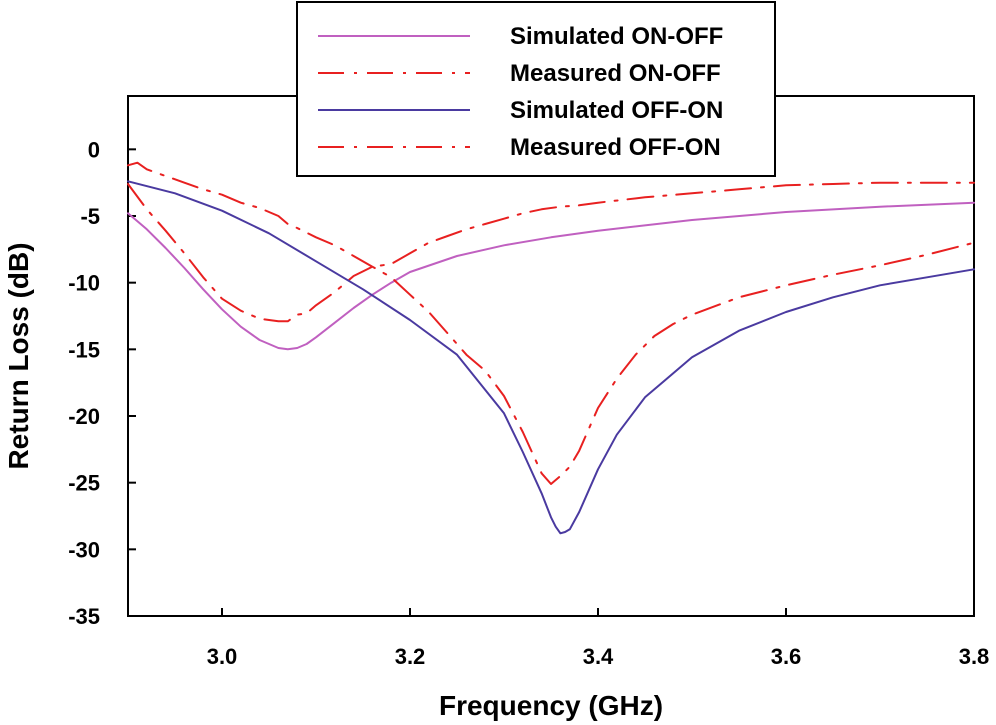  What do you see at coordinates (615, 147) in the screenshot?
I see `legend-label-measured-off-on: Measured OFF-ON` at bounding box center [615, 147].